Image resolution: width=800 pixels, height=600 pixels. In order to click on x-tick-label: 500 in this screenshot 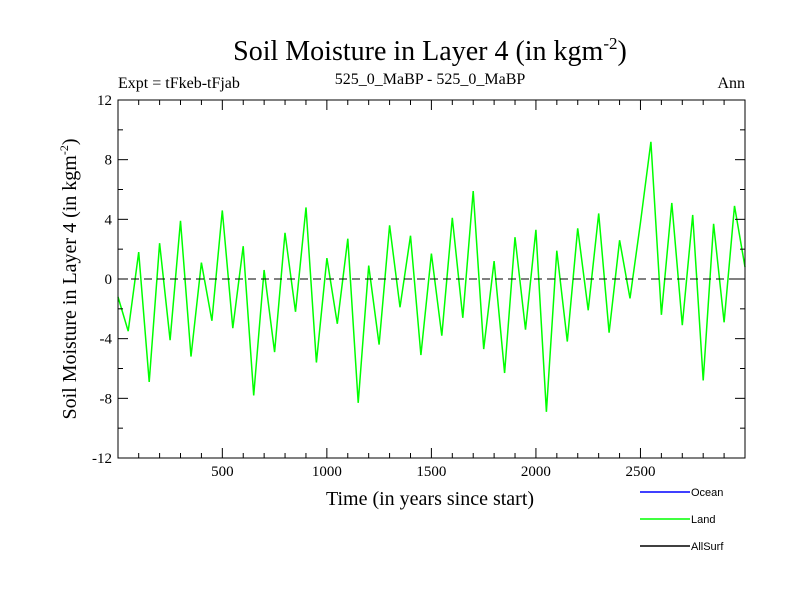, I will do `click(222, 472)`.